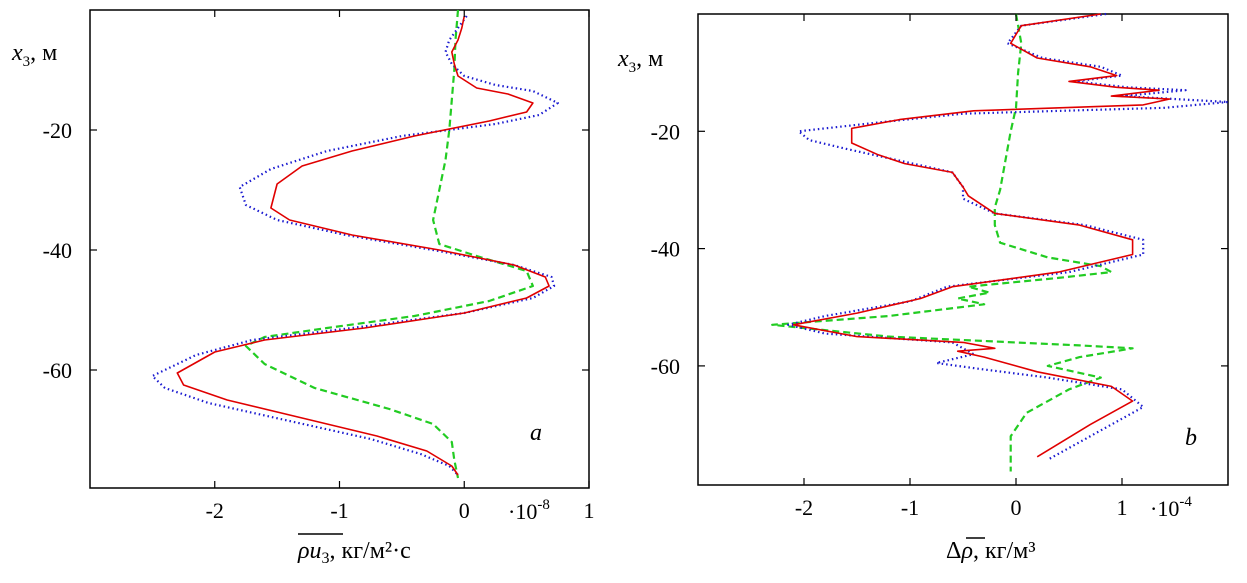 The image size is (1247, 583). Describe the element at coordinates (1016, 507) in the screenshot. I see `panel-b-x-tick-label: 0` at that location.